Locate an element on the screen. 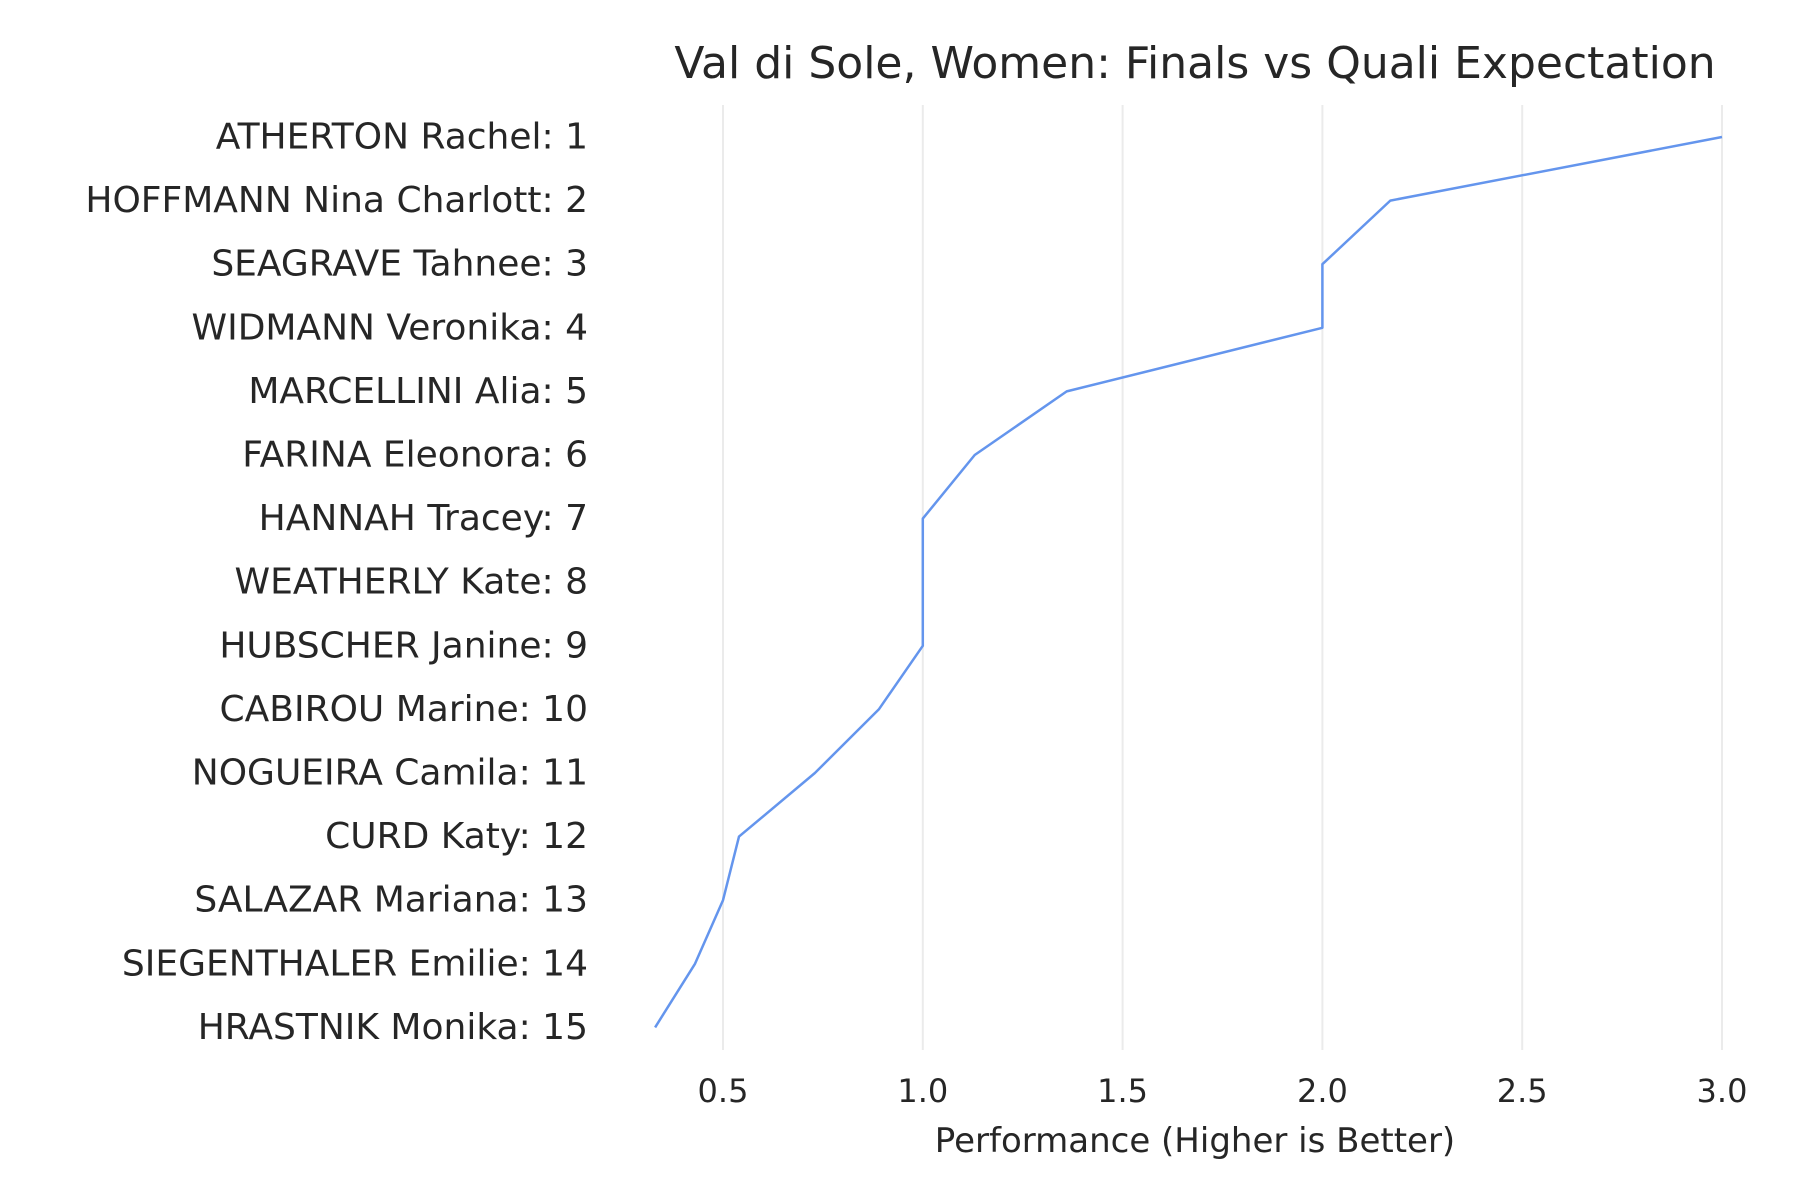 Image resolution: width=1800 pixels, height=1200 pixels. y-tick-label: FARINA Eleonora: 6 is located at coordinates (415, 455).